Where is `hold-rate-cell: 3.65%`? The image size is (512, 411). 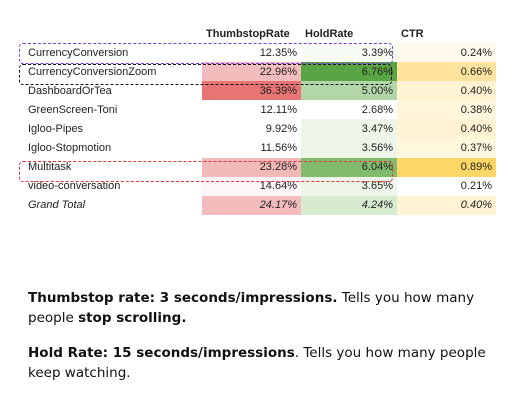 hold-rate-cell: 3.65% is located at coordinates (349, 186).